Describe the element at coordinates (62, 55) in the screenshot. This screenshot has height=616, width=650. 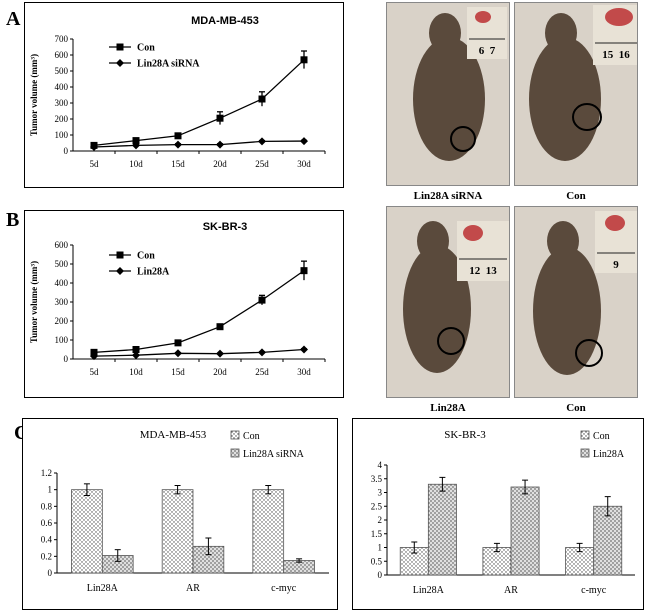
I see `y-tick-label: 600` at that location.